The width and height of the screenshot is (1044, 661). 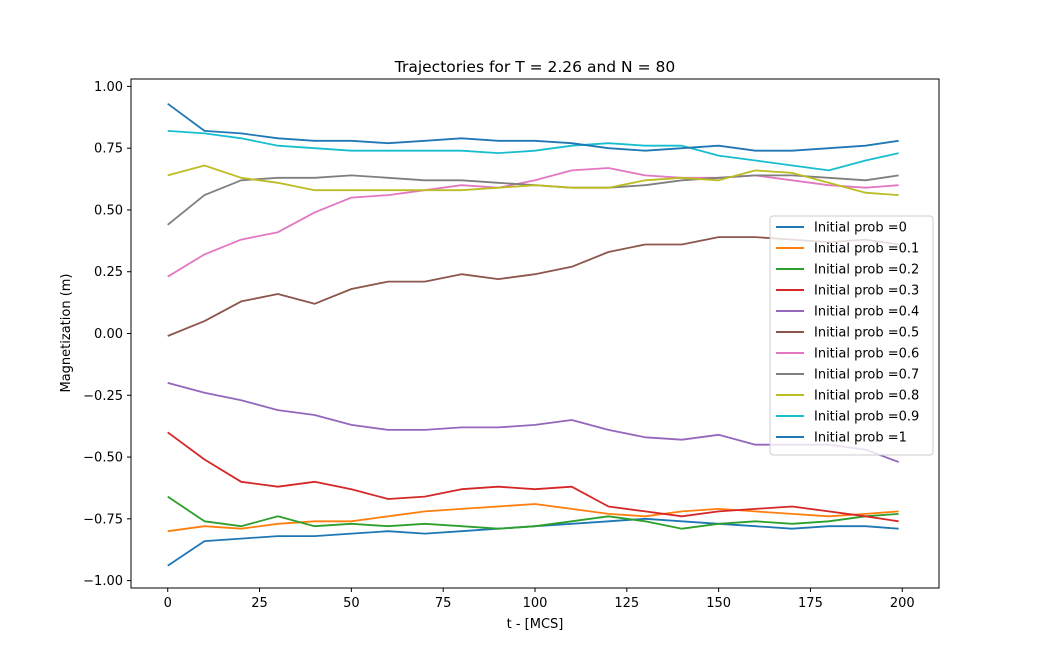 What do you see at coordinates (866, 249) in the screenshot?
I see `legend-label: Initial prob =0.1` at bounding box center [866, 249].